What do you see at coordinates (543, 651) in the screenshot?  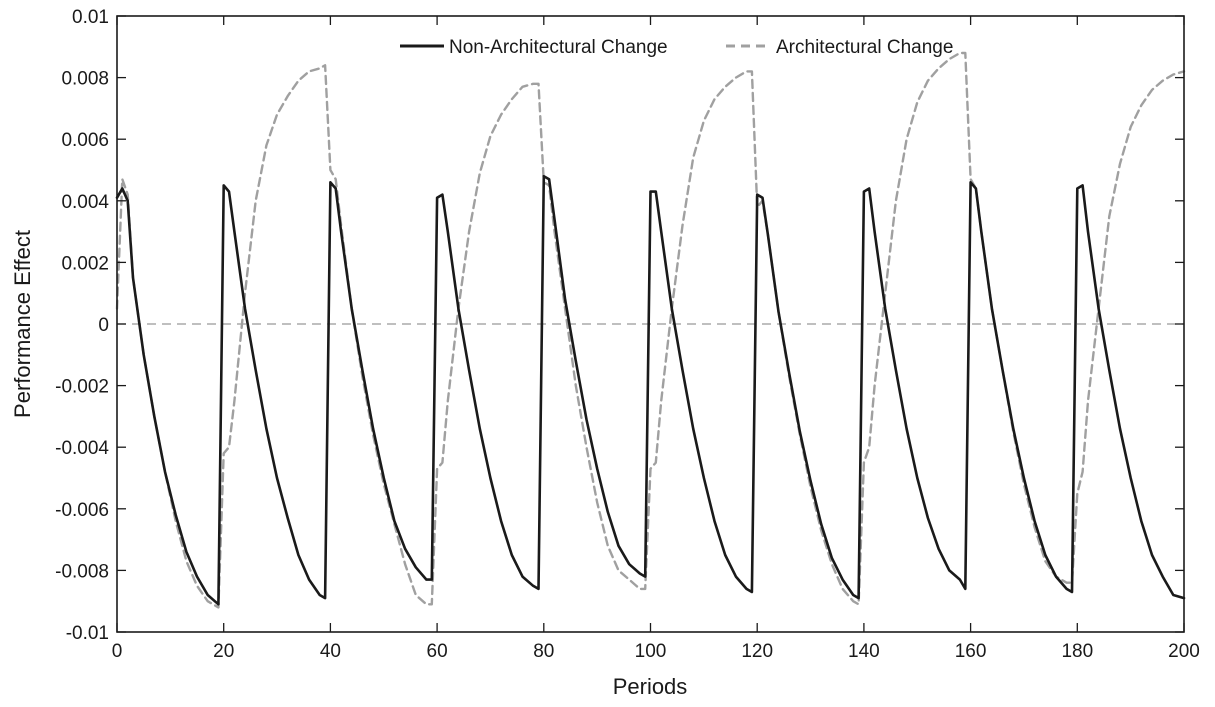 I see `x-tick-label: 80` at bounding box center [543, 651].